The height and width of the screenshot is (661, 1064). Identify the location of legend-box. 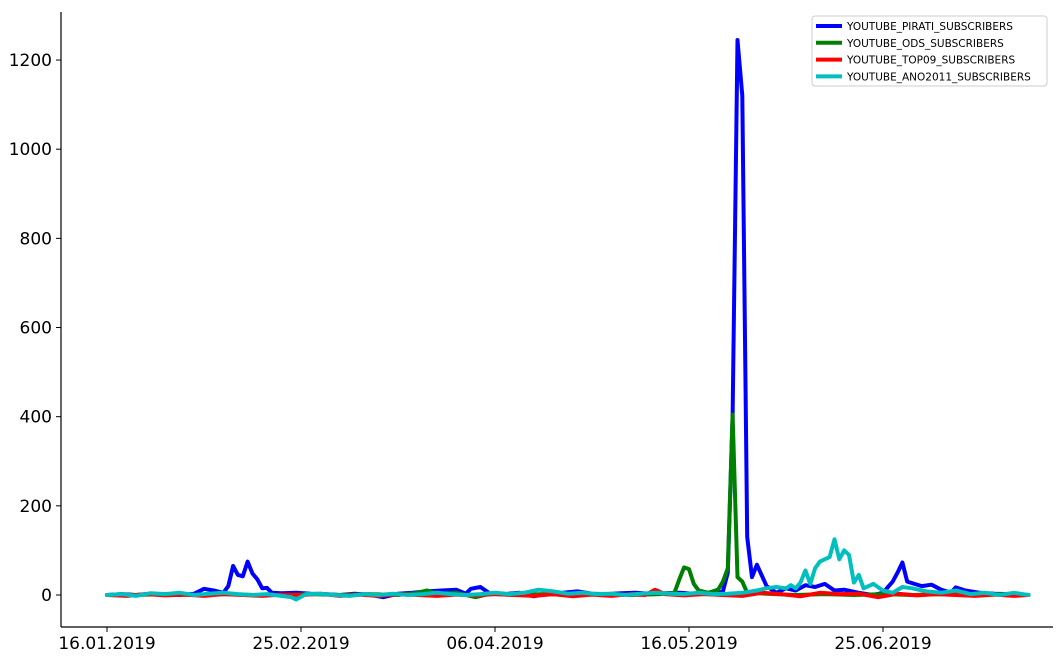
(929, 51).